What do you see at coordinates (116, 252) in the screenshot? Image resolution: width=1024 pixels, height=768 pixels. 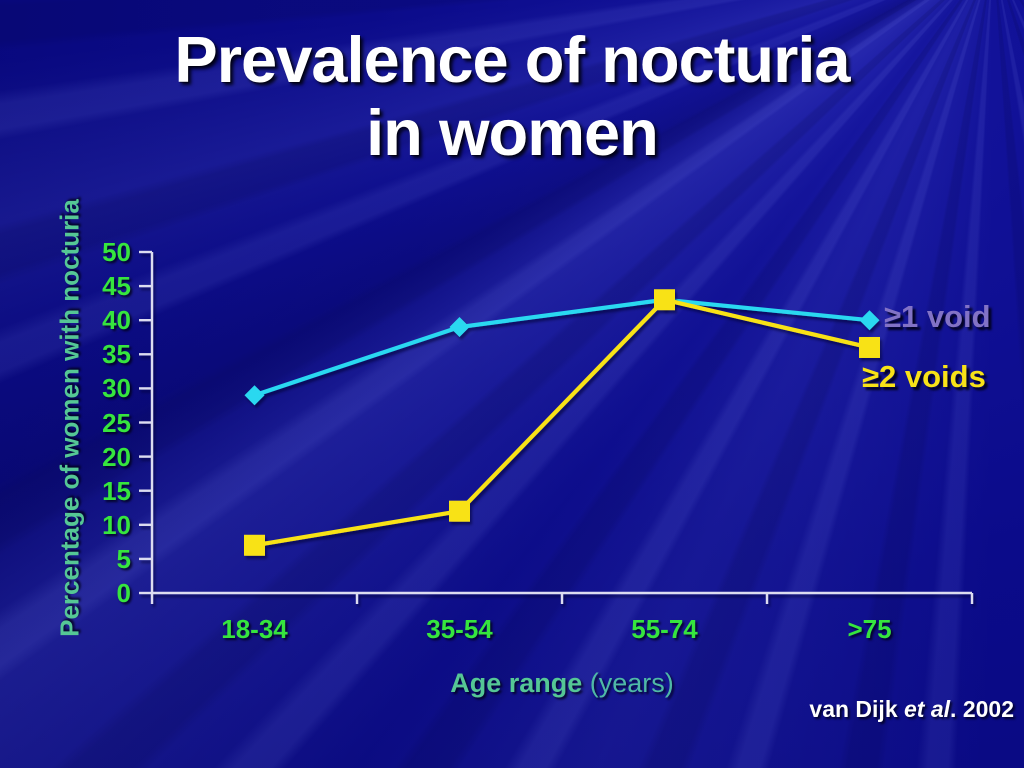 I see `y-tick-label: 50` at bounding box center [116, 252].